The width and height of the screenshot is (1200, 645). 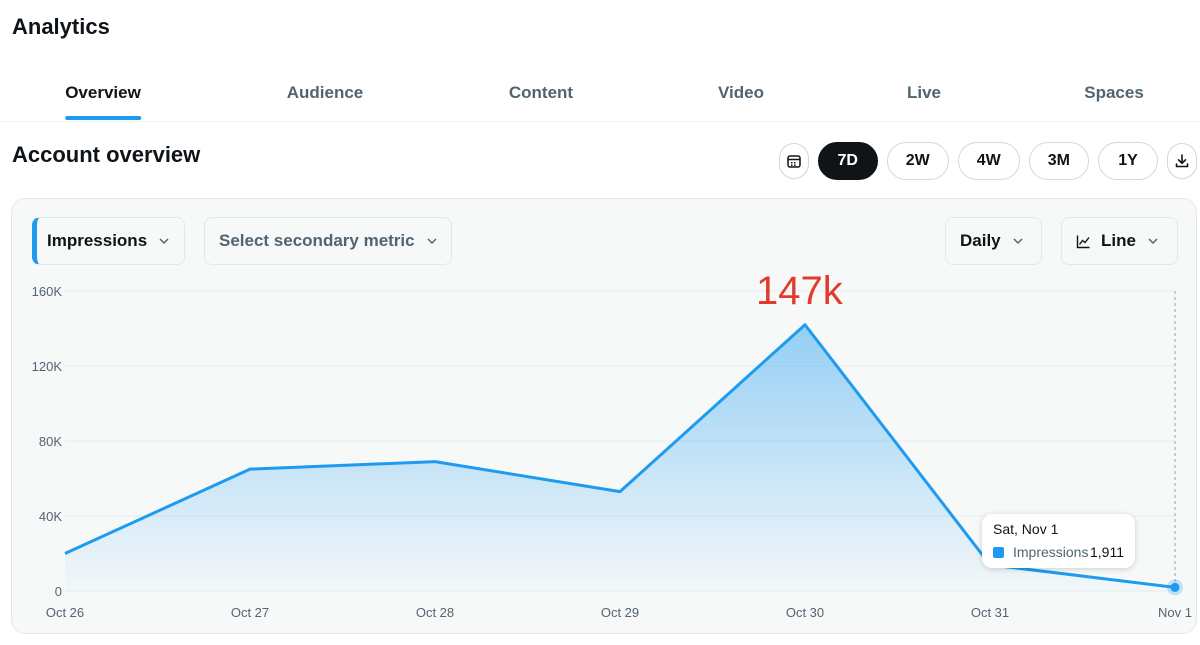 I want to click on x-tick-label: Oct 31, so click(x=990, y=612).